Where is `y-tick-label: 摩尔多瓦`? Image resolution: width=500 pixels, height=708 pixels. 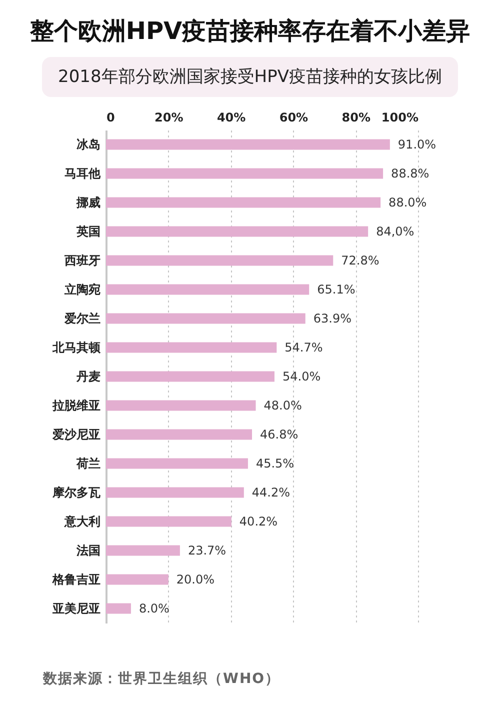 y-tick-label: 摩尔多瓦 is located at coordinates (76, 493).